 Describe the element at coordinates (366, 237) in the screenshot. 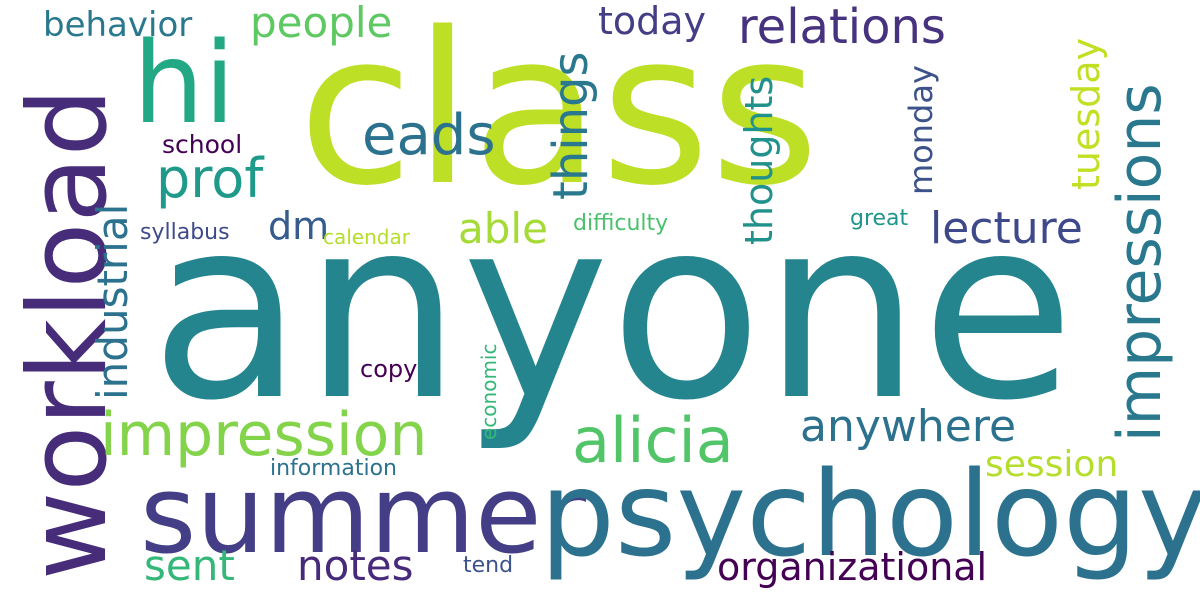

I see `word-calendar: calendar` at that location.